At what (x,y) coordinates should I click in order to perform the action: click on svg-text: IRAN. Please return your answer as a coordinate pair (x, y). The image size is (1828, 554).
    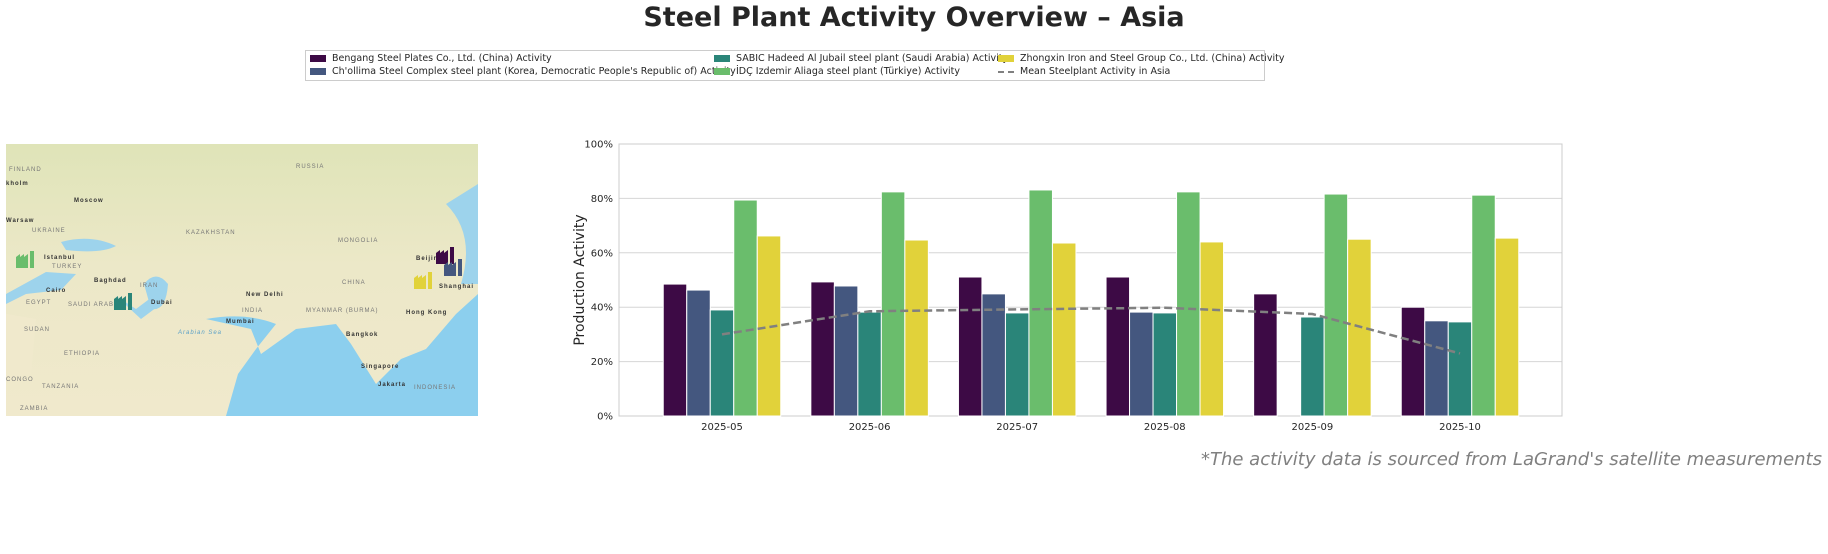
    Looking at the image, I should click on (149, 286).